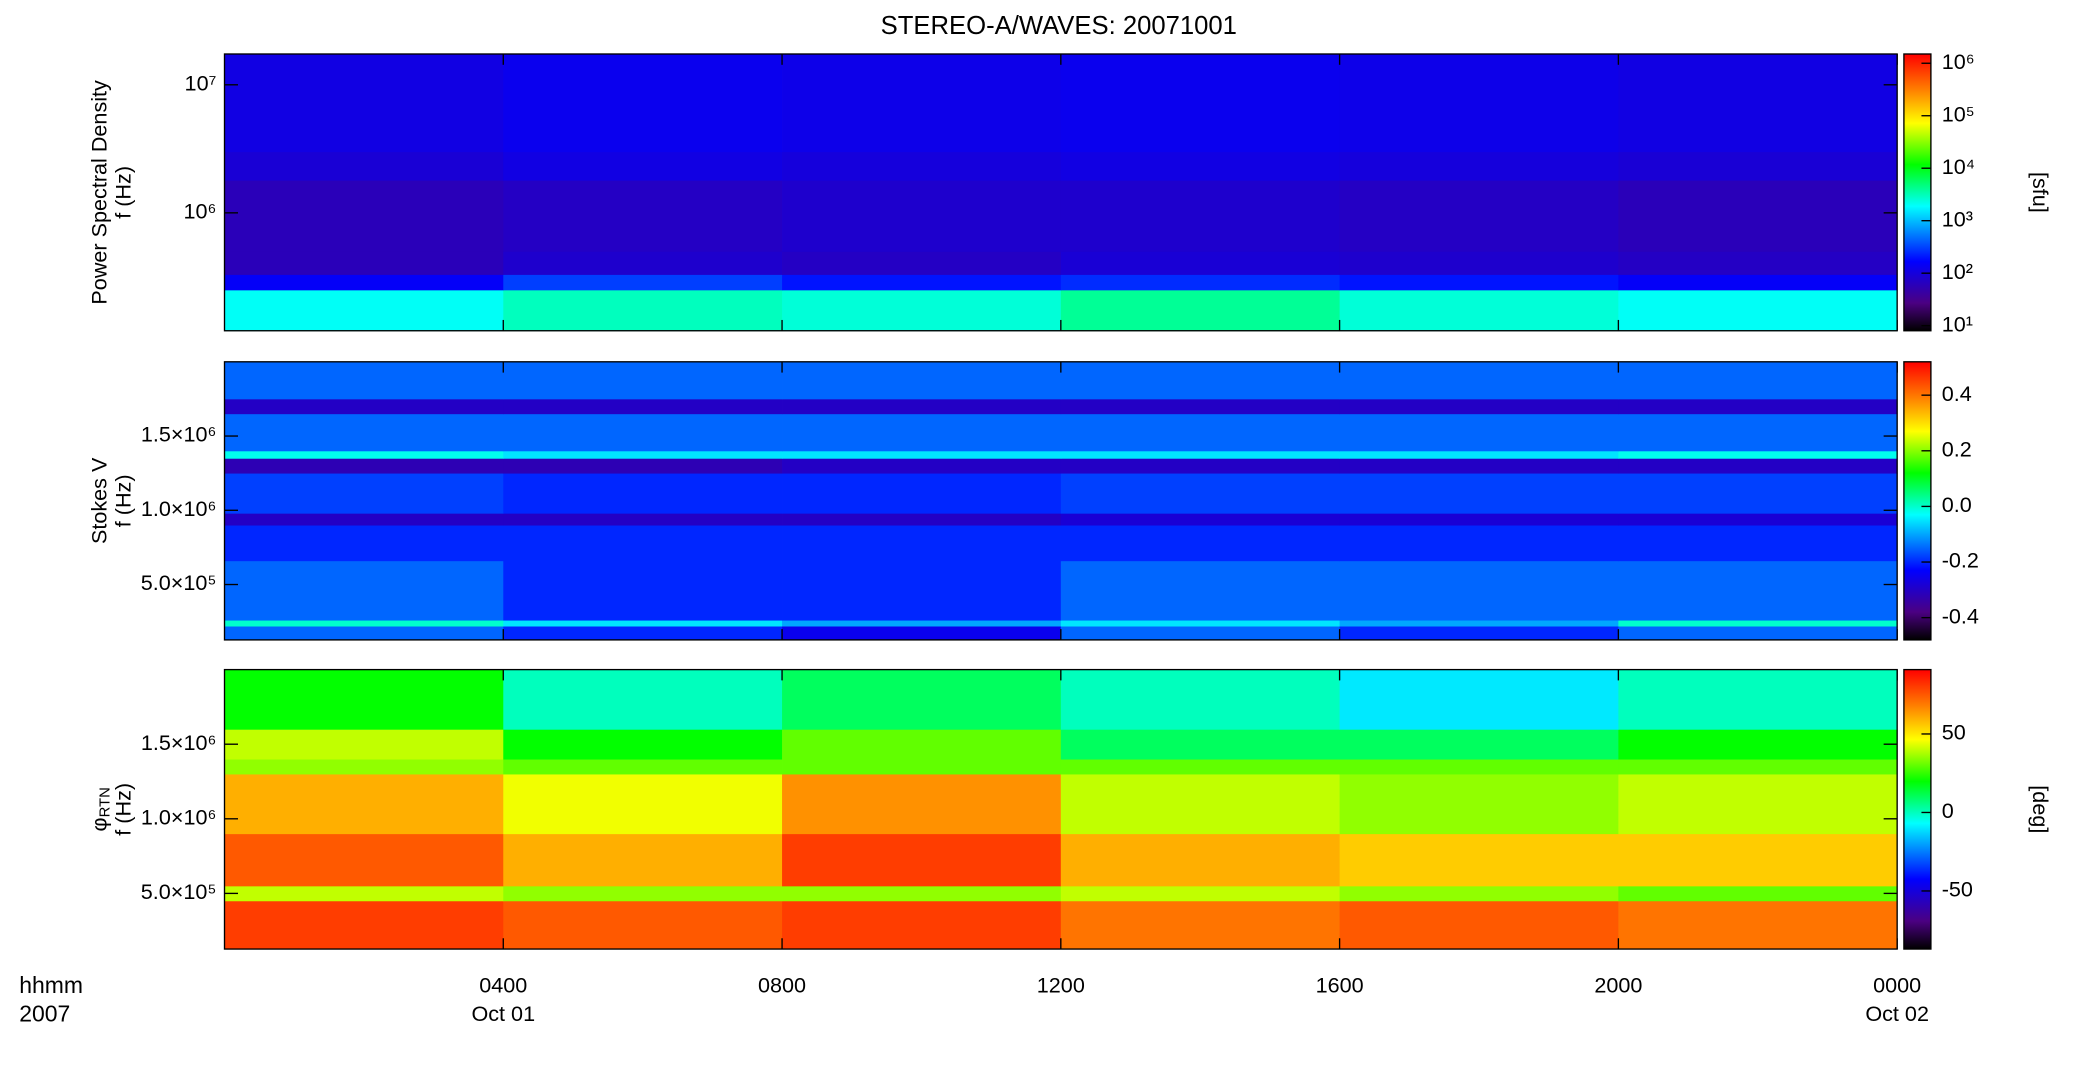  Describe the element at coordinates (1960, 560) in the screenshot. I see `colorbar-tick-label: -0.2` at that location.